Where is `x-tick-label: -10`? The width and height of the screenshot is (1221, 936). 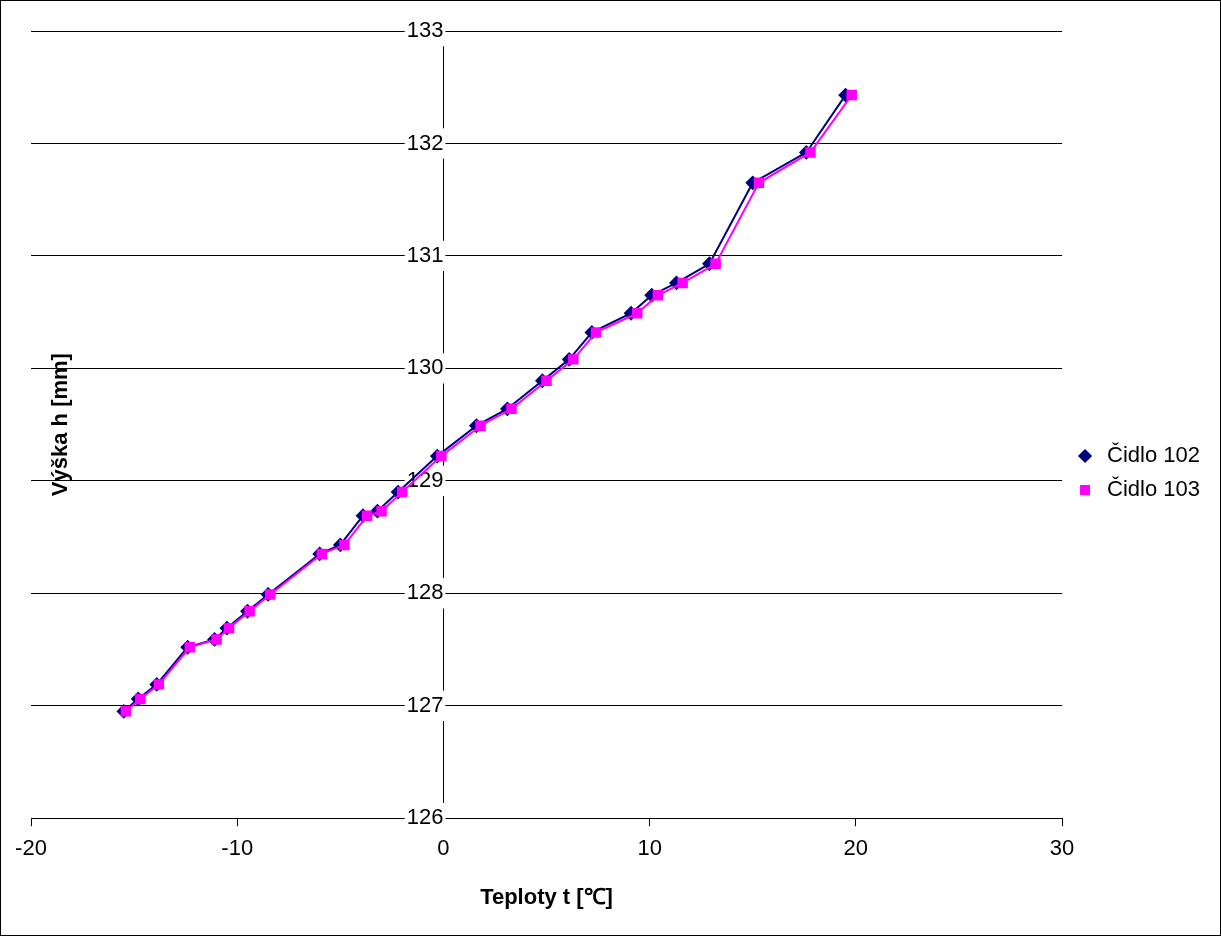 x-tick-label: -10 is located at coordinates (237, 848).